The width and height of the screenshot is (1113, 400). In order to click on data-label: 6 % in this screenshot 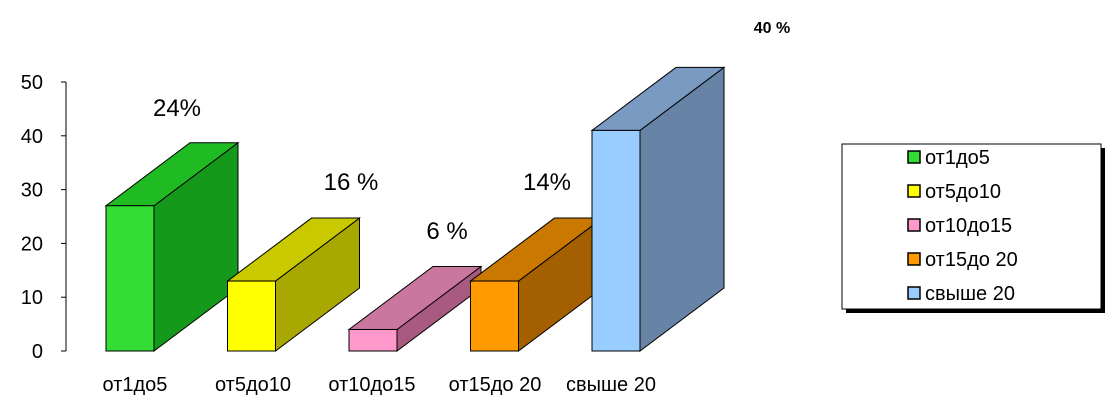, I will do `click(446, 231)`.